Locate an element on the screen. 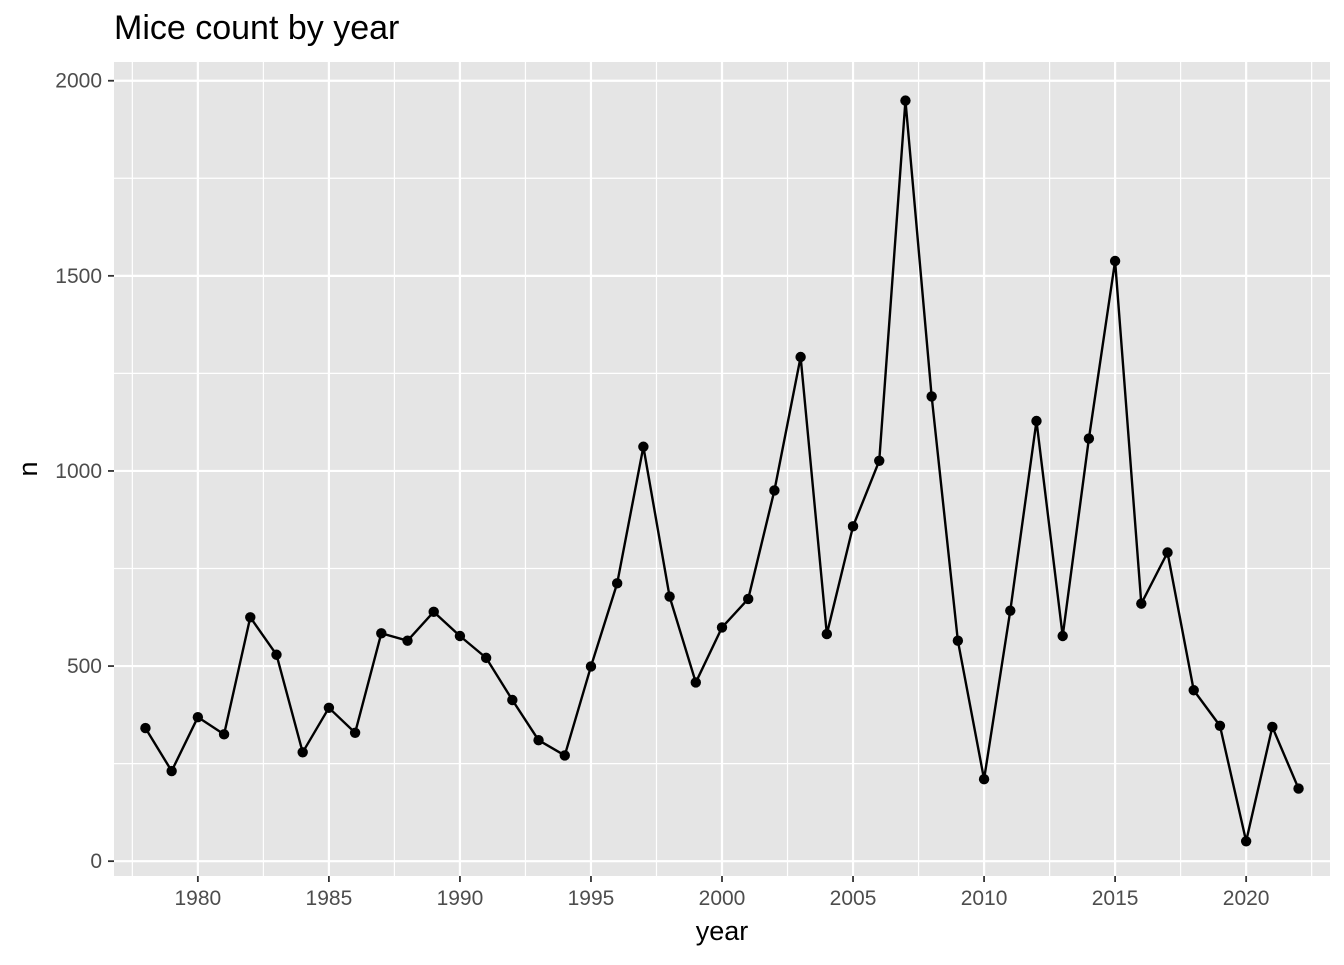 The image size is (1344, 965). y-axis-title: n is located at coordinates (28, 468).